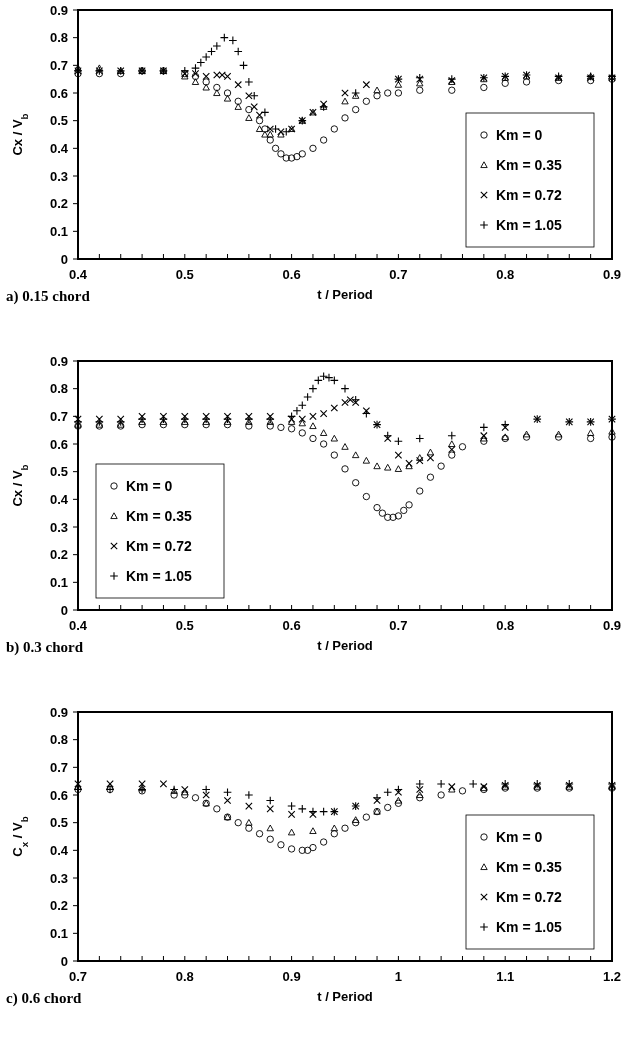 This screenshot has height=1055, width=628. What do you see at coordinates (48, 296) in the screenshot?
I see `text: a) 0.15 chord` at bounding box center [48, 296].